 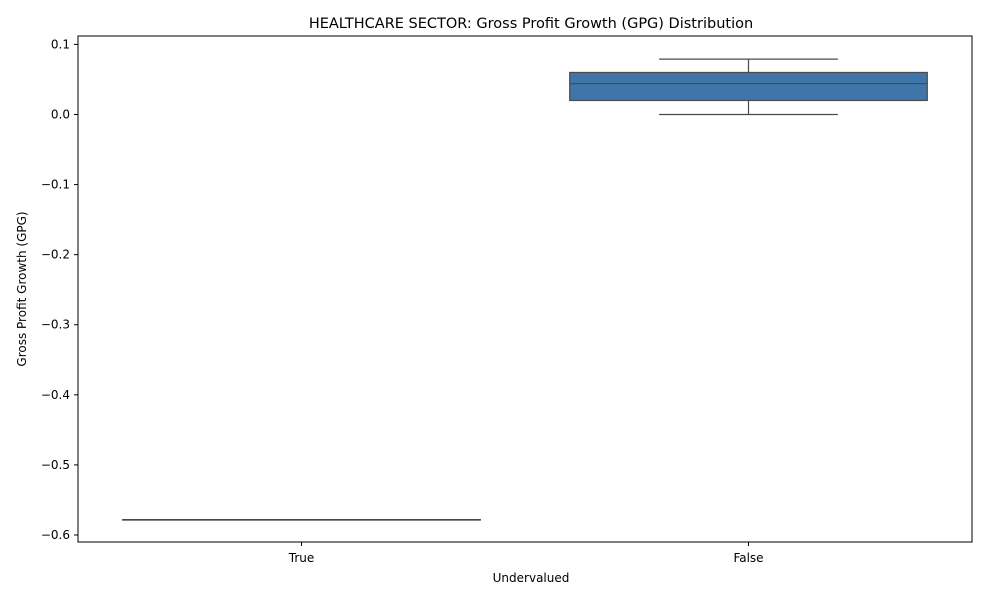 I want to click on y-tick-label: −0.1, so click(x=55, y=185).